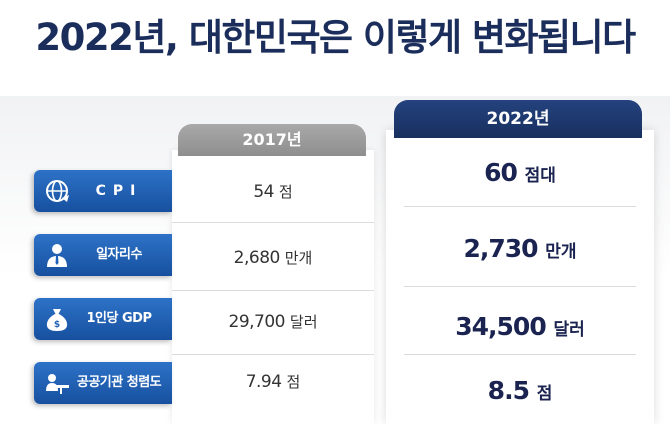 This screenshot has height=424, width=670. What do you see at coordinates (119, 382) in the screenshot?
I see `row-label-text: 공공기관 청렴도` at bounding box center [119, 382].